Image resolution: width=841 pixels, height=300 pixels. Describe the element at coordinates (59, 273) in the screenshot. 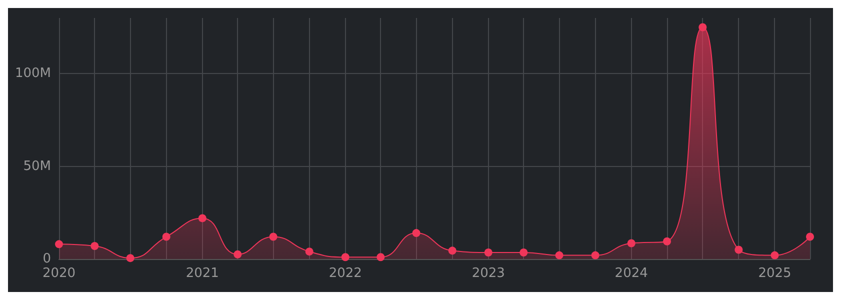

I see `x-tick-label: 2020` at that location.